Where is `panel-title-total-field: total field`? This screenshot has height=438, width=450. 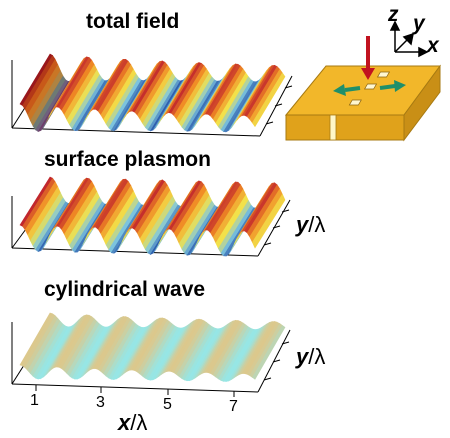
panel-title-total-field: total field is located at coordinates (133, 21).